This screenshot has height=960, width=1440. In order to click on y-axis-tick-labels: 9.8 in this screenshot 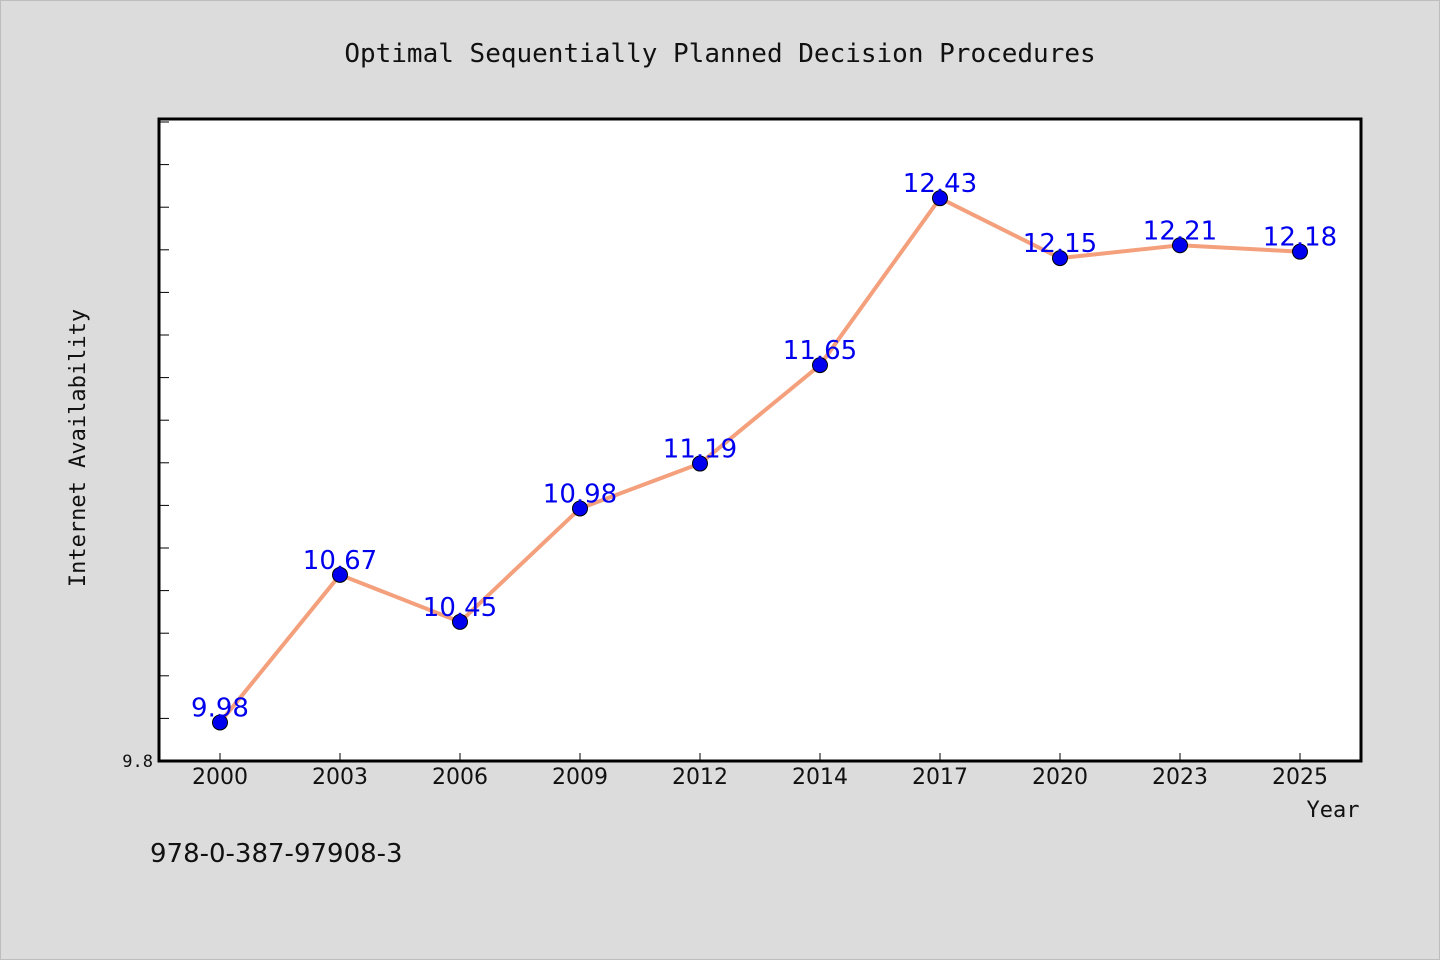, I will do `click(137, 762)`.